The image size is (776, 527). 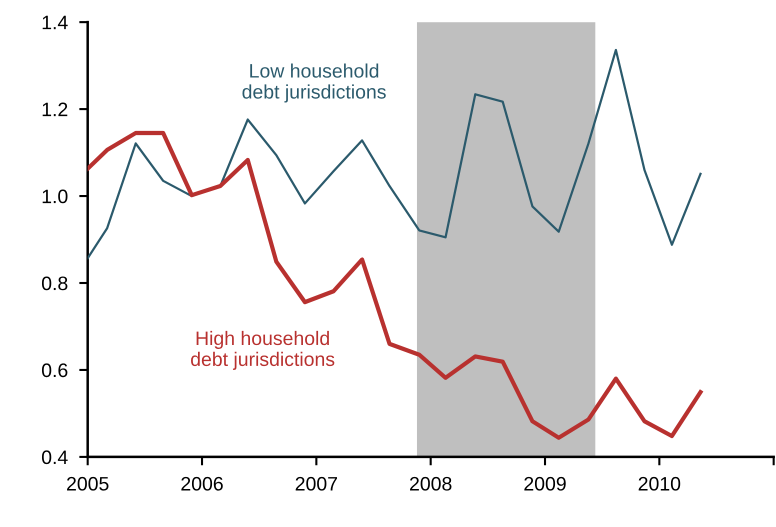 I want to click on y-tick-label: 1.0, so click(x=55, y=197).